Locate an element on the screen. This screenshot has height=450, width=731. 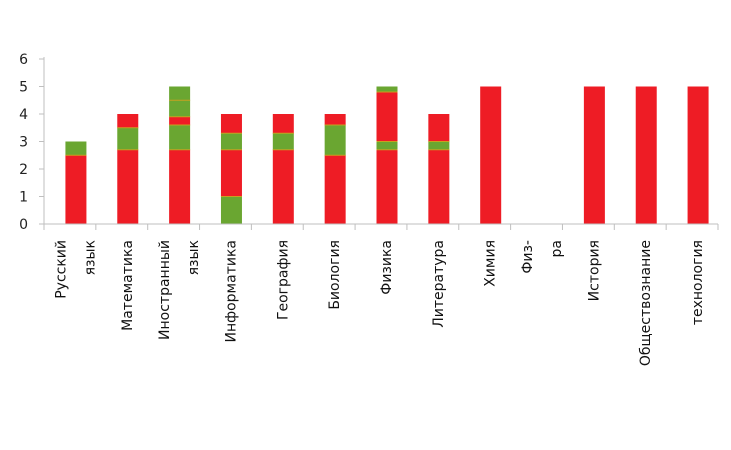
x-category-label-line: Информатика is located at coordinates (231, 291).